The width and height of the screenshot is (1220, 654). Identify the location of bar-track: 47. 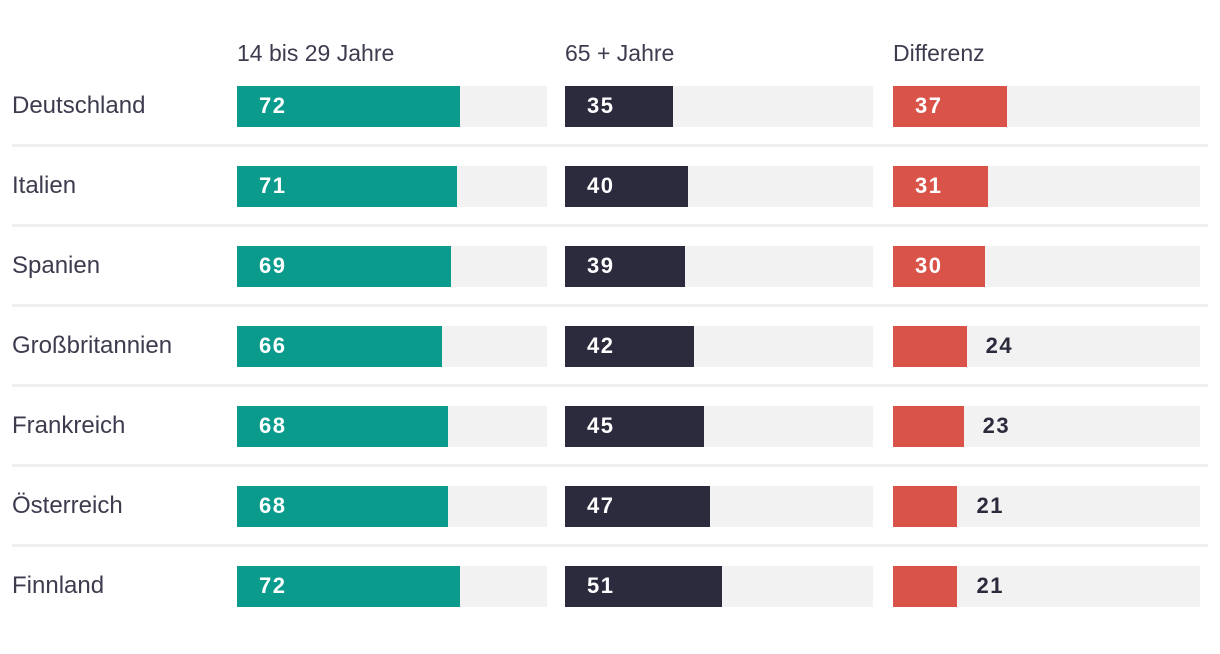
(719, 506).